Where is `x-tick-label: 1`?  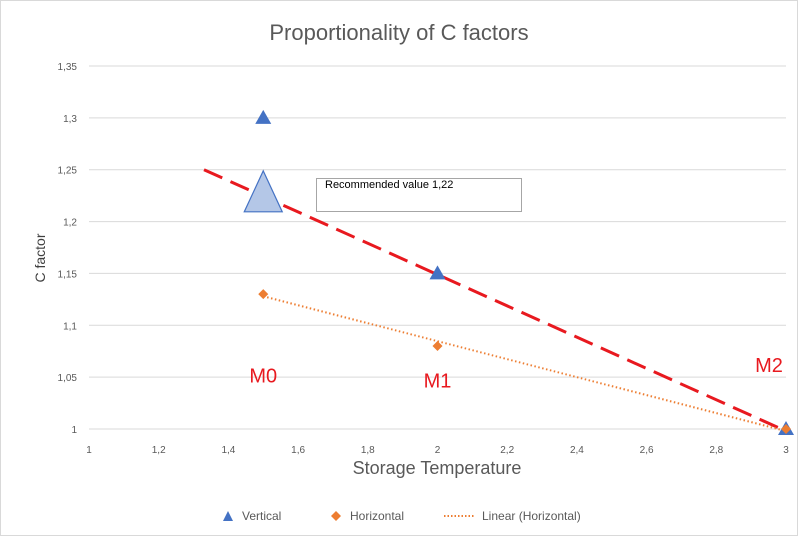 x-tick-label: 1 is located at coordinates (89, 450).